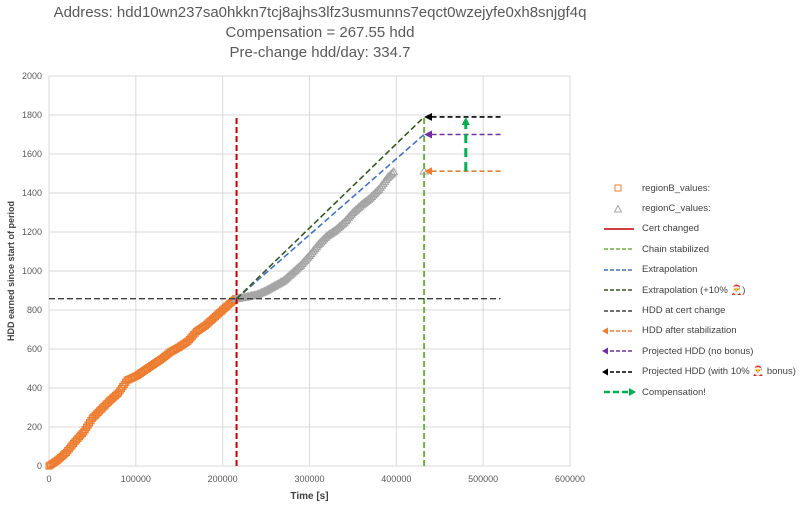 The height and width of the screenshot is (510, 812). What do you see at coordinates (719, 372) in the screenshot?
I see `legend-label: Projected HDD (with 10% 🎅 bonus)` at bounding box center [719, 372].